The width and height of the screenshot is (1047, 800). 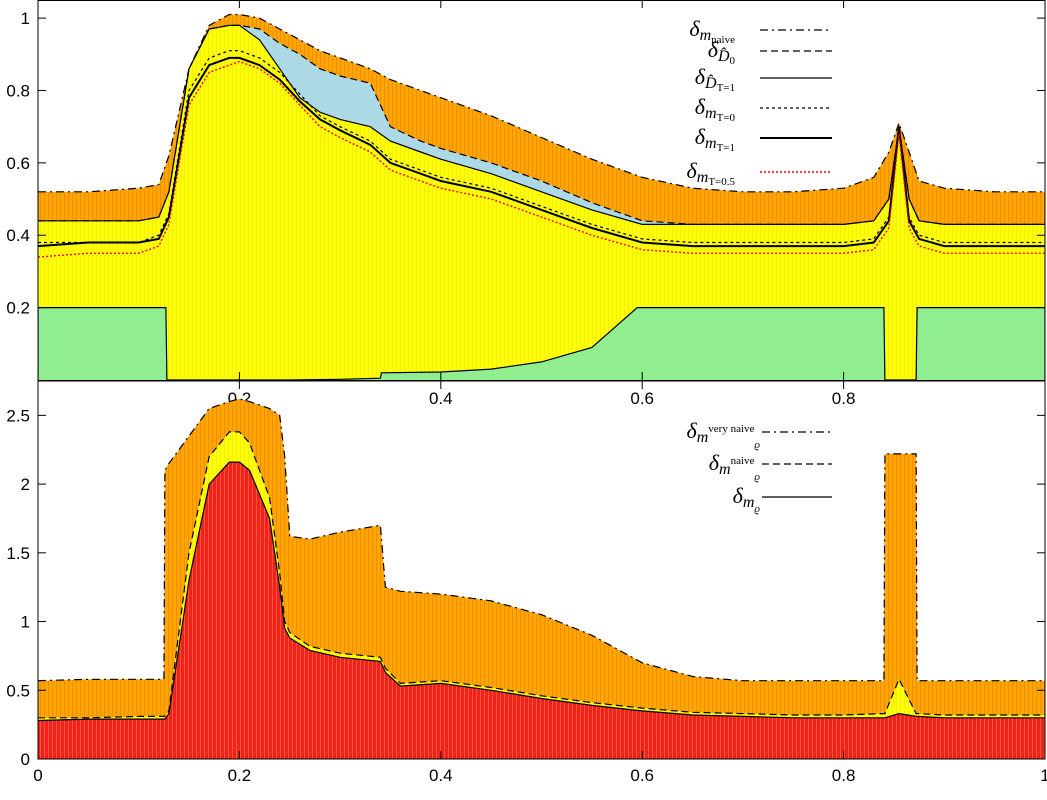 I want to click on x-tick-label: 0, so click(x=37, y=775).